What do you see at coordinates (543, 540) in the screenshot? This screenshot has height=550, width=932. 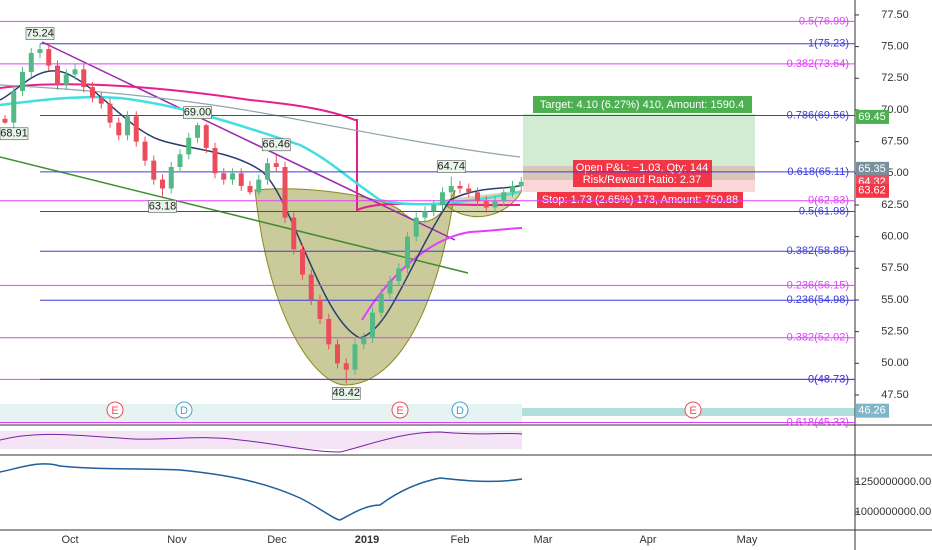 I see `x-tick-label: Mar` at bounding box center [543, 540].